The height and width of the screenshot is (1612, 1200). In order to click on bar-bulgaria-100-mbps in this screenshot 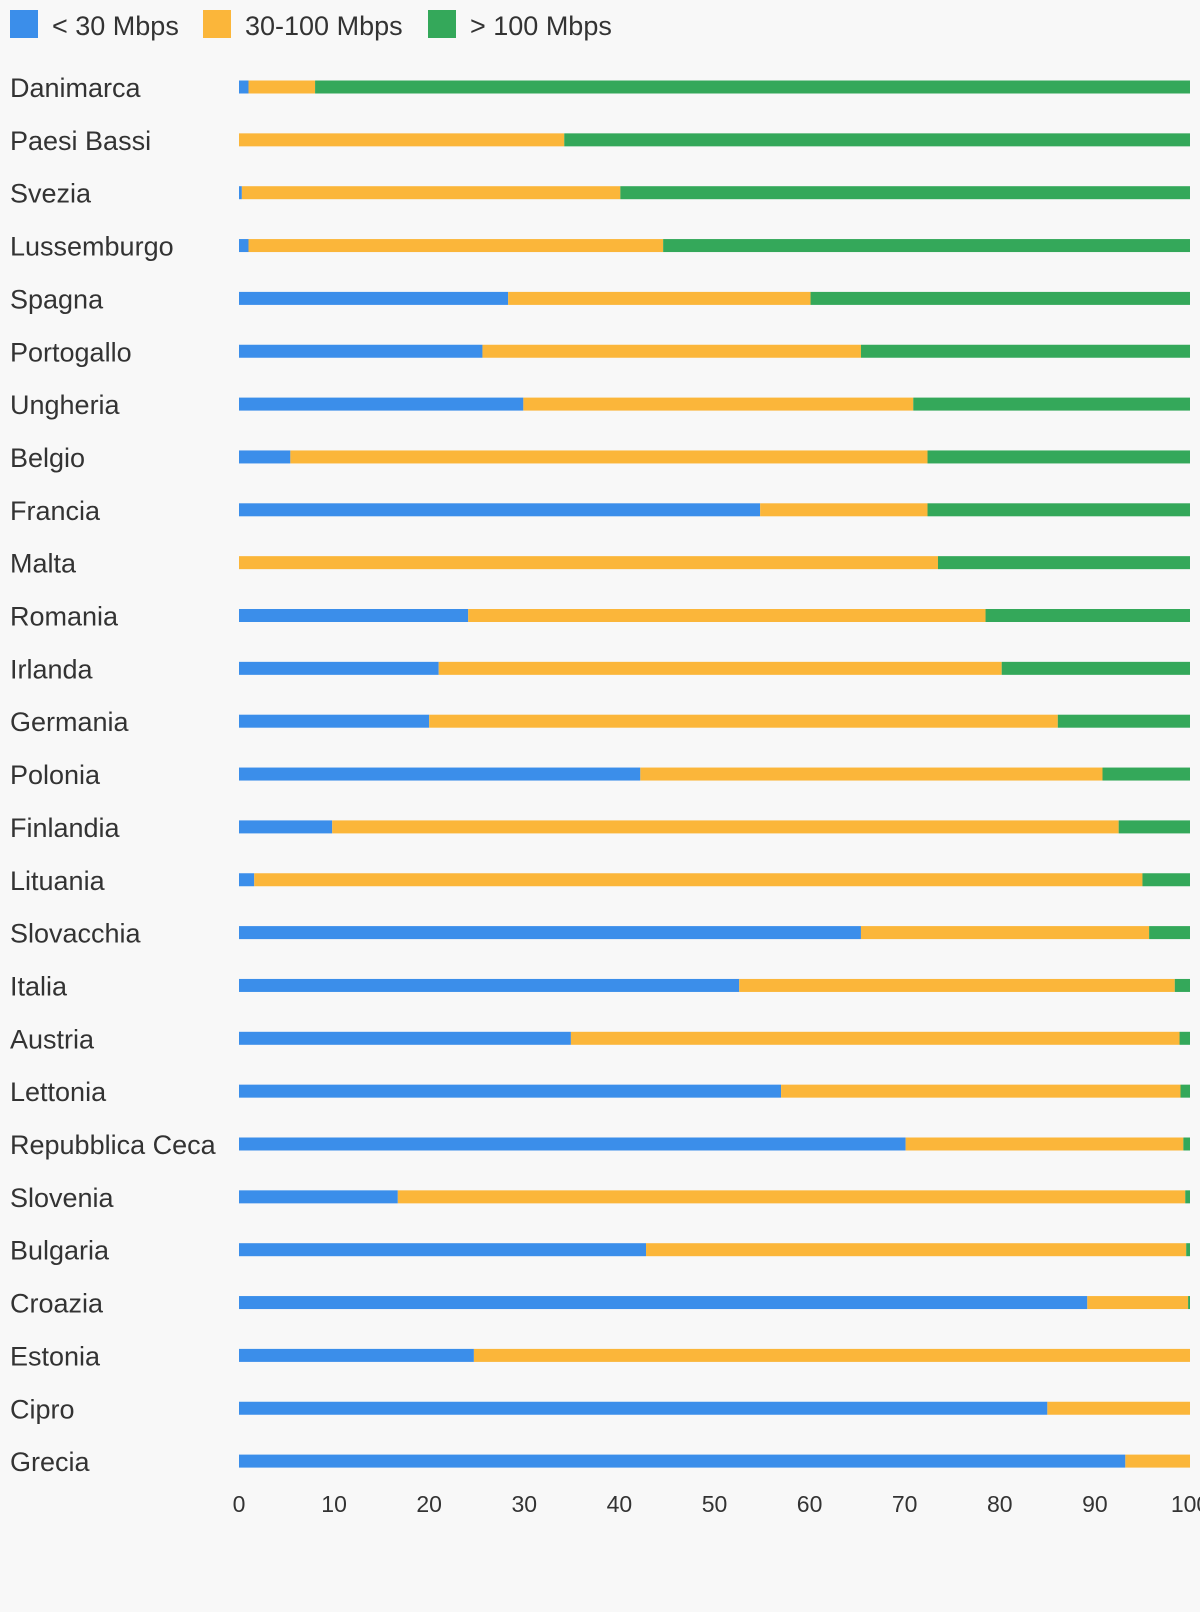, I will do `click(1188, 1250)`.